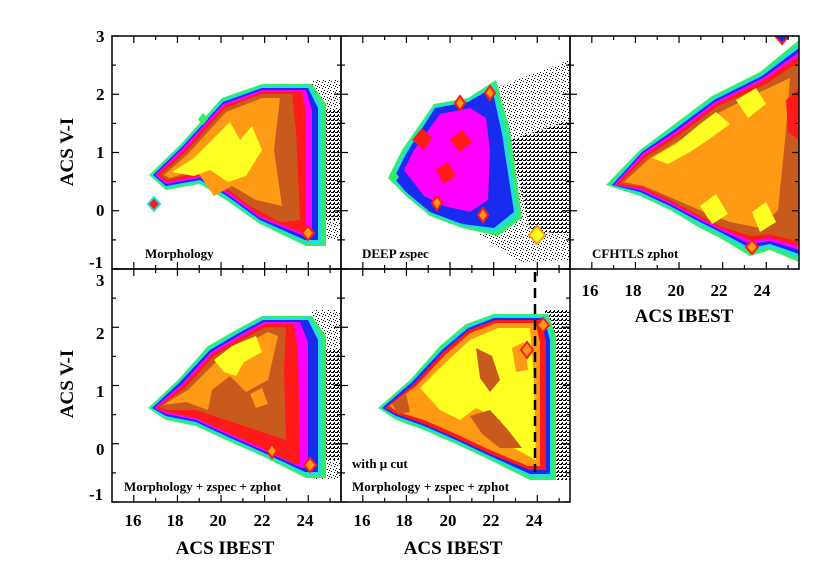 The image size is (830, 575). I want to click on y-axis-label-bottom: ACS V-I, so click(67, 384).